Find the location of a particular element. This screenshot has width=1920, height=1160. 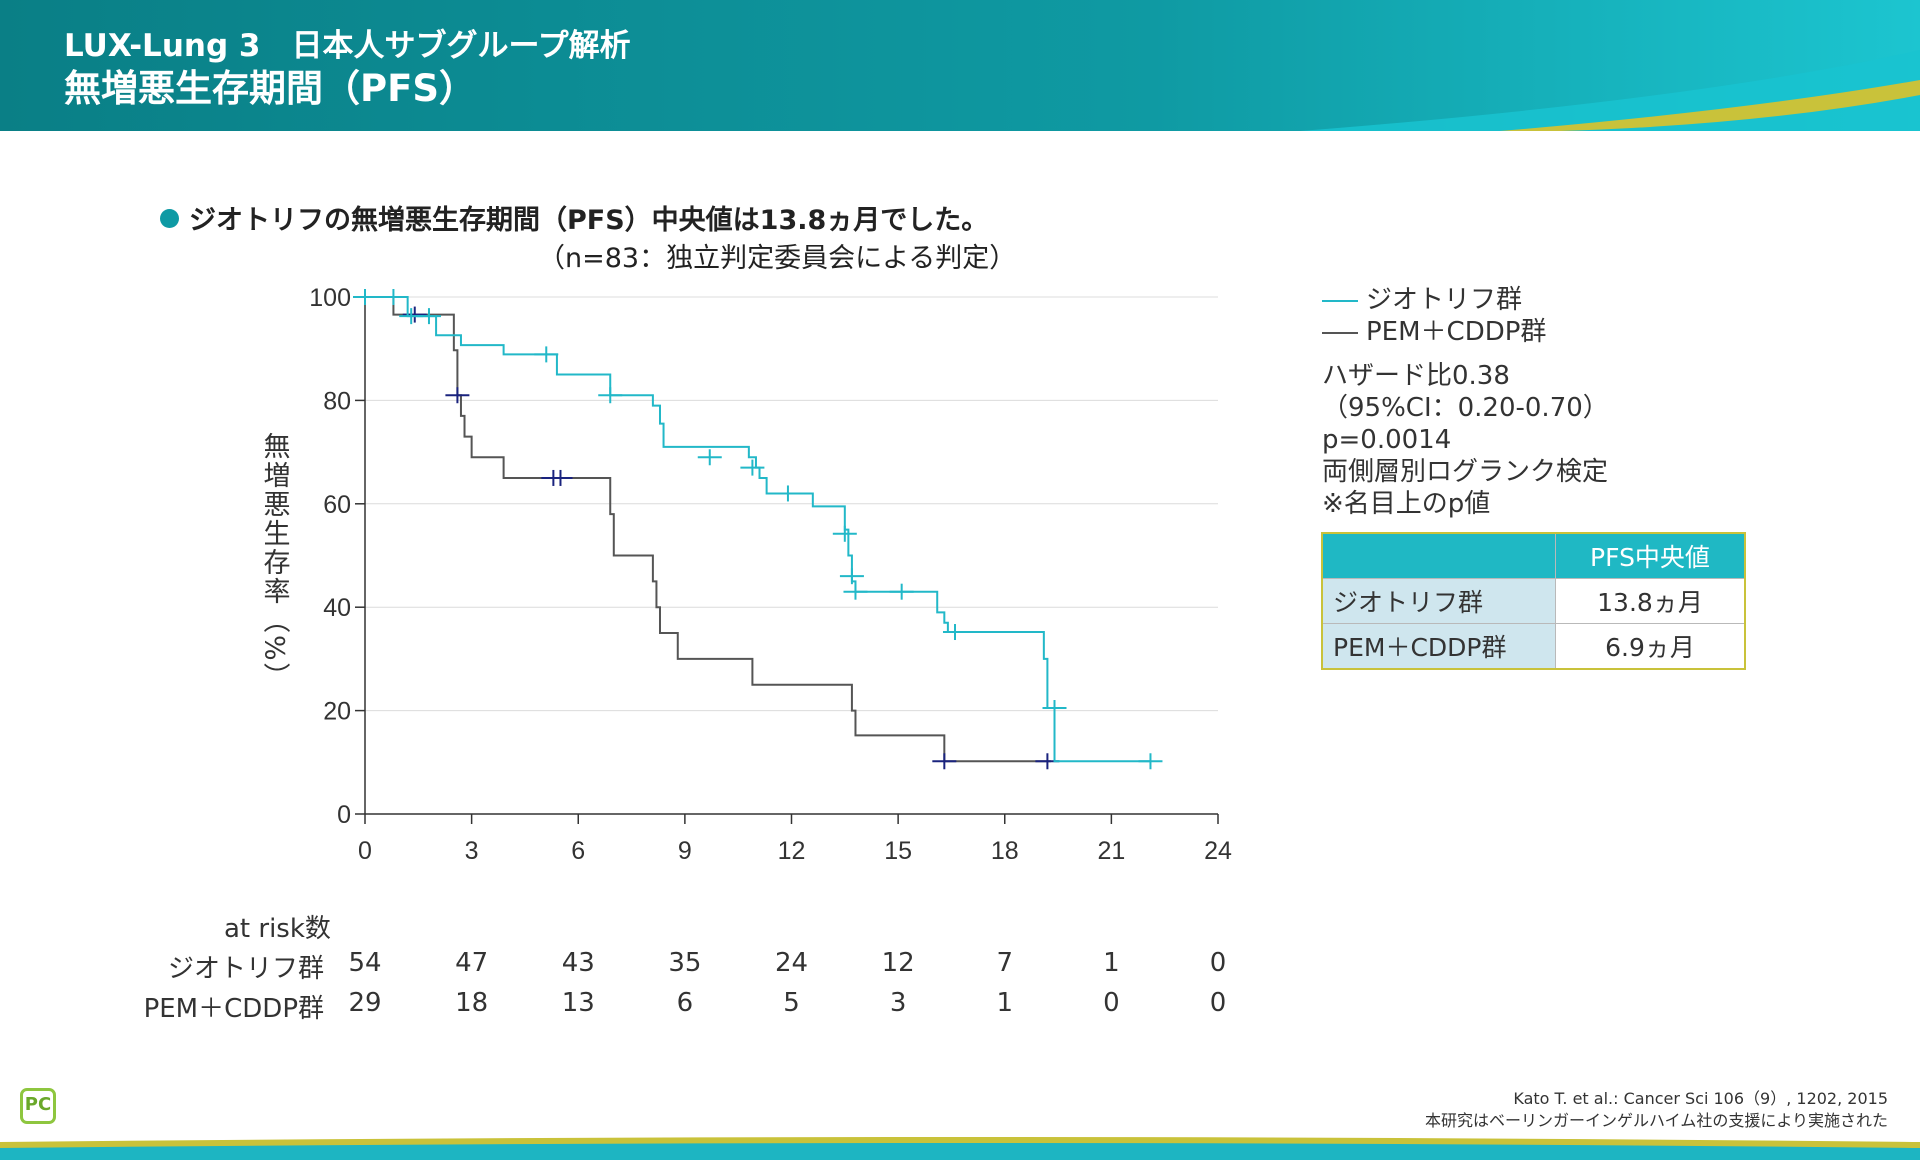

median-table-corner is located at coordinates (1438, 555).